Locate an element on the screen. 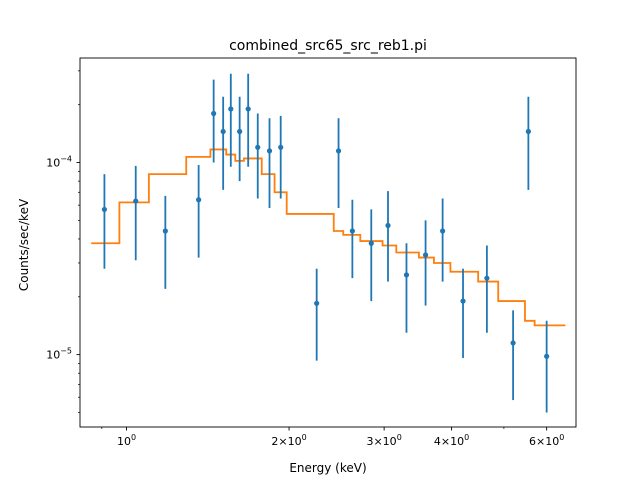 The image size is (640, 480). y-tick-label-2: 10⁻⁴ is located at coordinates (59, 162).